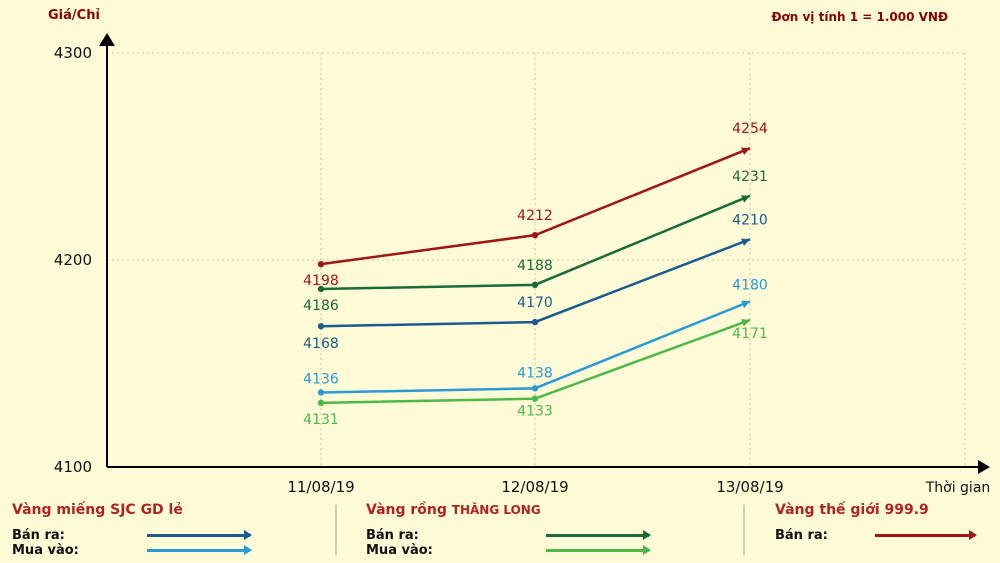 Image resolution: width=1000 pixels, height=563 pixels. I want to click on legend-line-sjc-sell, so click(199, 535).